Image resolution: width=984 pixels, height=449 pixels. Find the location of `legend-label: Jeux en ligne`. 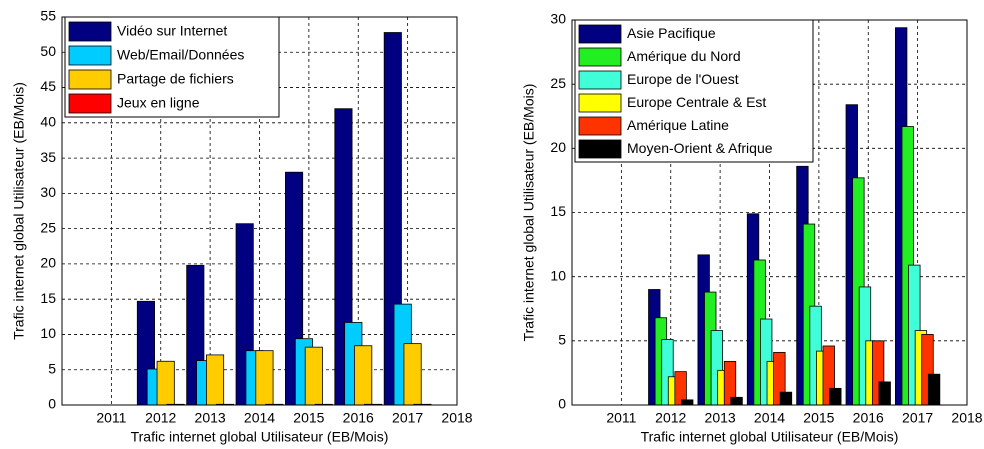

legend-label: Jeux en ligne is located at coordinates (158, 103).